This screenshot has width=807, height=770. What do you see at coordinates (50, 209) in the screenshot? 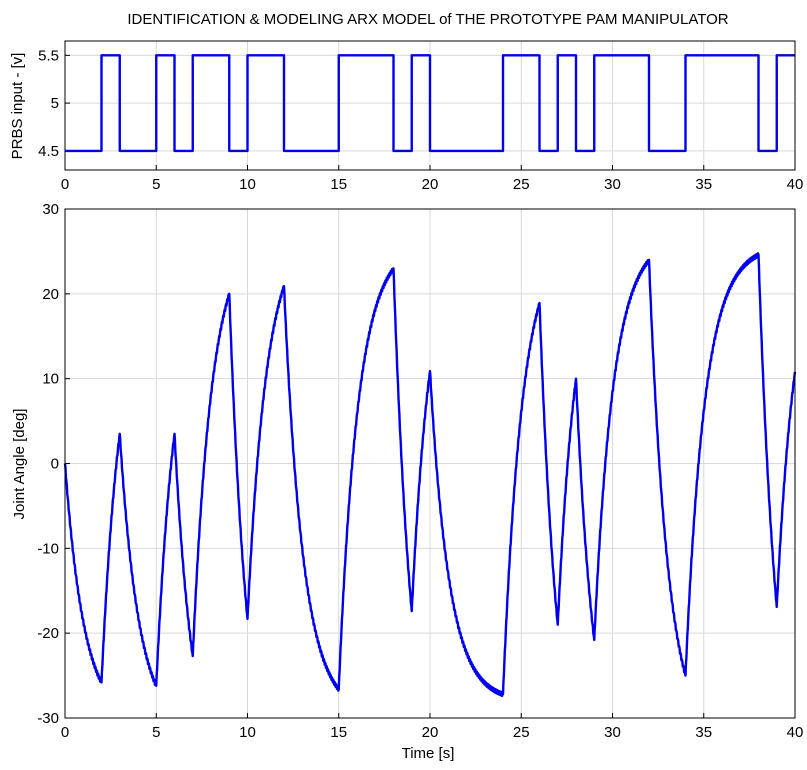
I see `bottom-y-tick-label: 30` at bounding box center [50, 209].